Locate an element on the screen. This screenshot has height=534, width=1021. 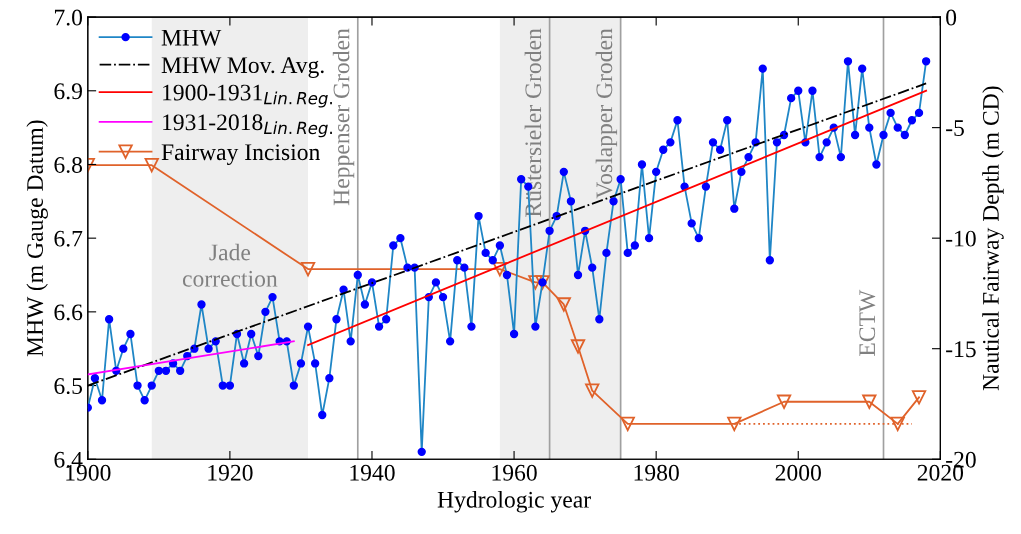
y-tick-label: 6.8 is located at coordinates (68, 164).